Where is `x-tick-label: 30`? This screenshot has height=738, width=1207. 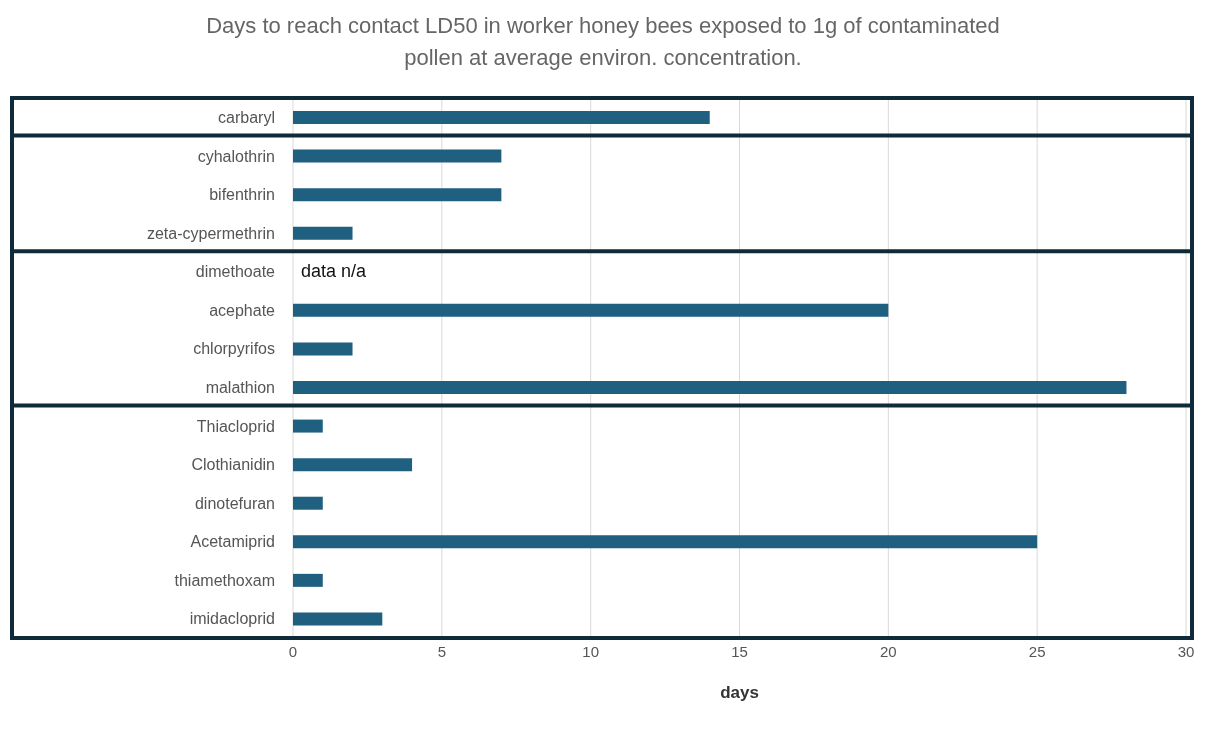 x-tick-label: 30 is located at coordinates (1186, 651).